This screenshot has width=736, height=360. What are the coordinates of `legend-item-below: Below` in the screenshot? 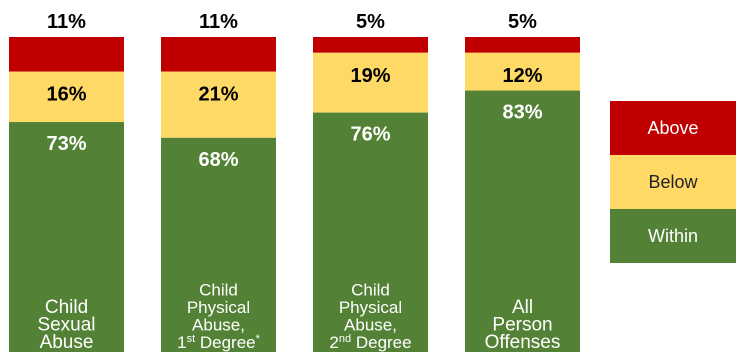 It's located at (673, 182).